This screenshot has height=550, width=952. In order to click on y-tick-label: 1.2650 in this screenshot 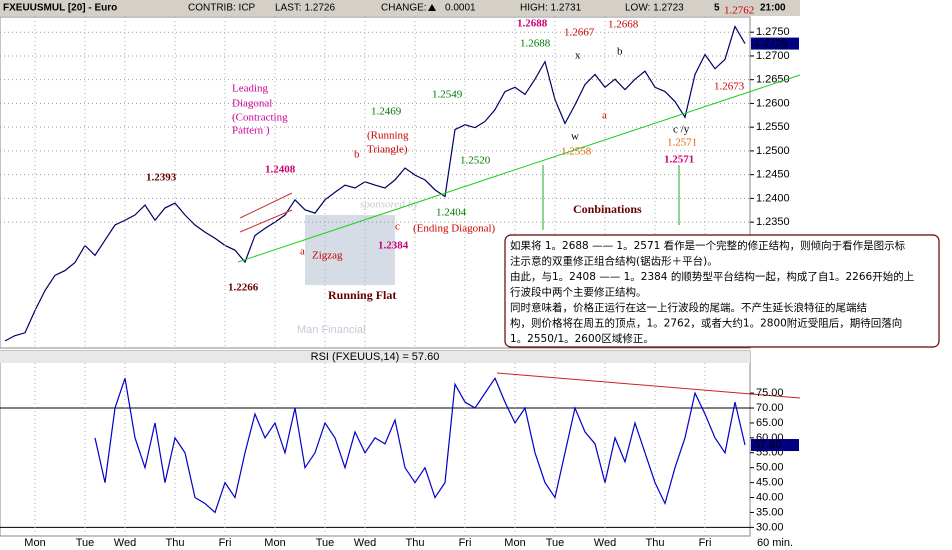, I will do `click(773, 80)`.